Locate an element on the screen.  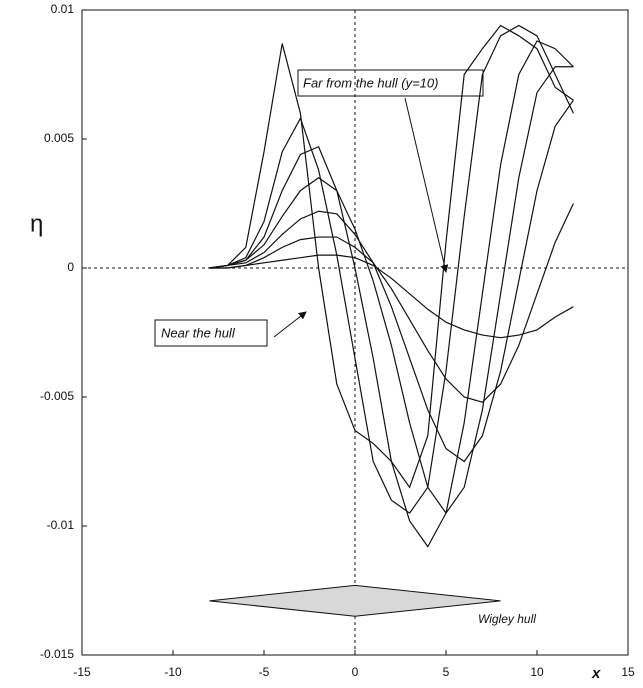
x-tick-label: 15 is located at coordinates (628, 672).